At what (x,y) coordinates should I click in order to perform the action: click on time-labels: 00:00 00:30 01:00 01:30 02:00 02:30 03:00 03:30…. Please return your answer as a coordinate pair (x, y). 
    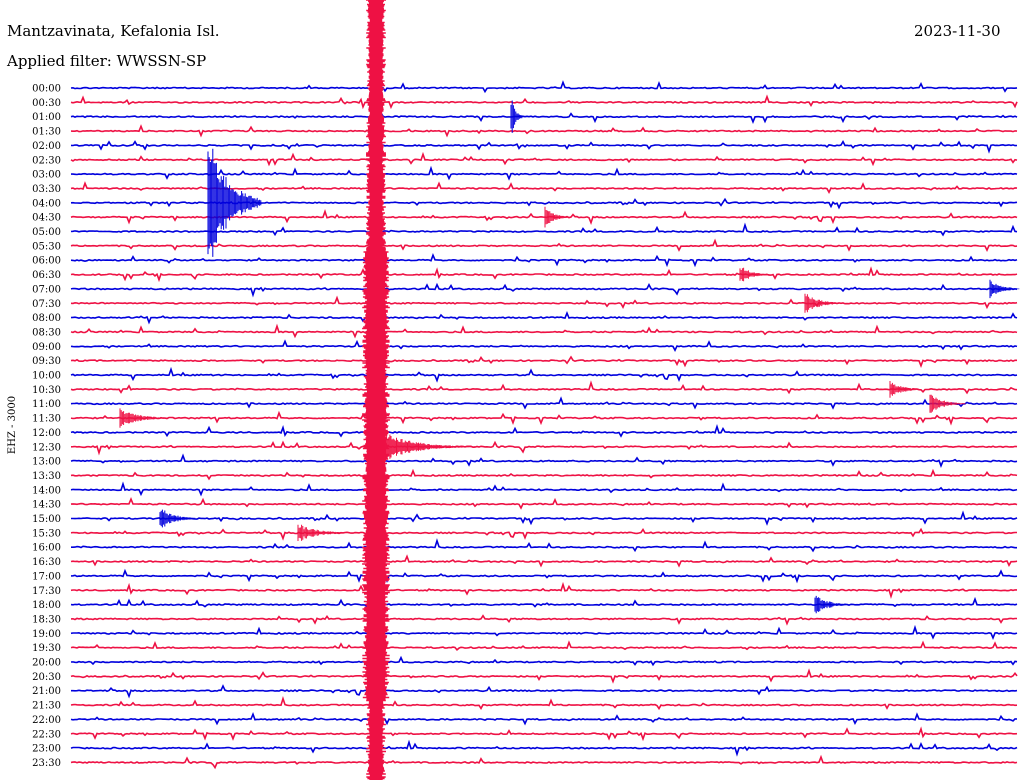
    Looking at the image, I should click on (46, 426).